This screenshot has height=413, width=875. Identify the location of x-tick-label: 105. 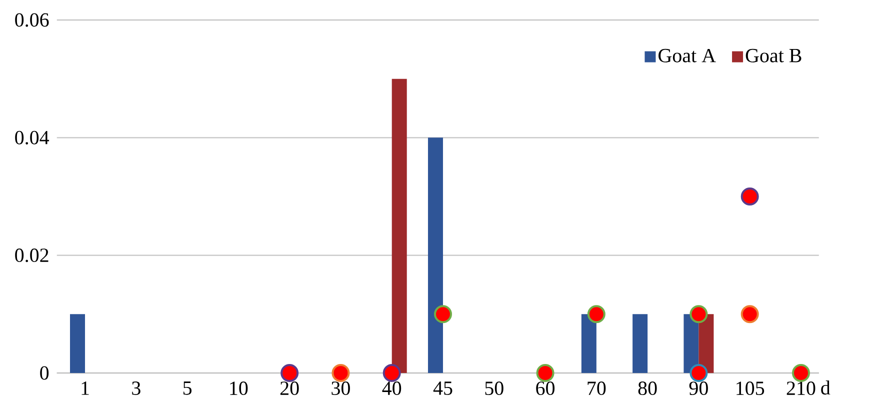
(750, 389).